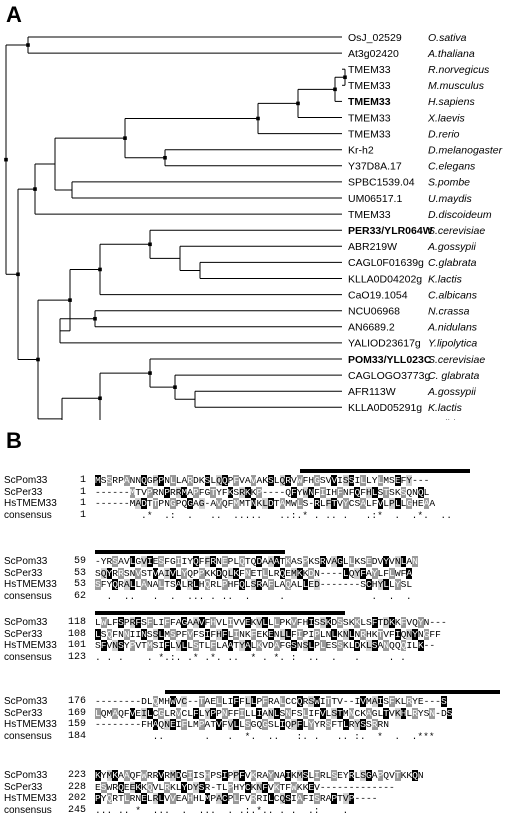 This screenshot has width=520, height=817. I want to click on sequence-start: 176, so click(76, 701).